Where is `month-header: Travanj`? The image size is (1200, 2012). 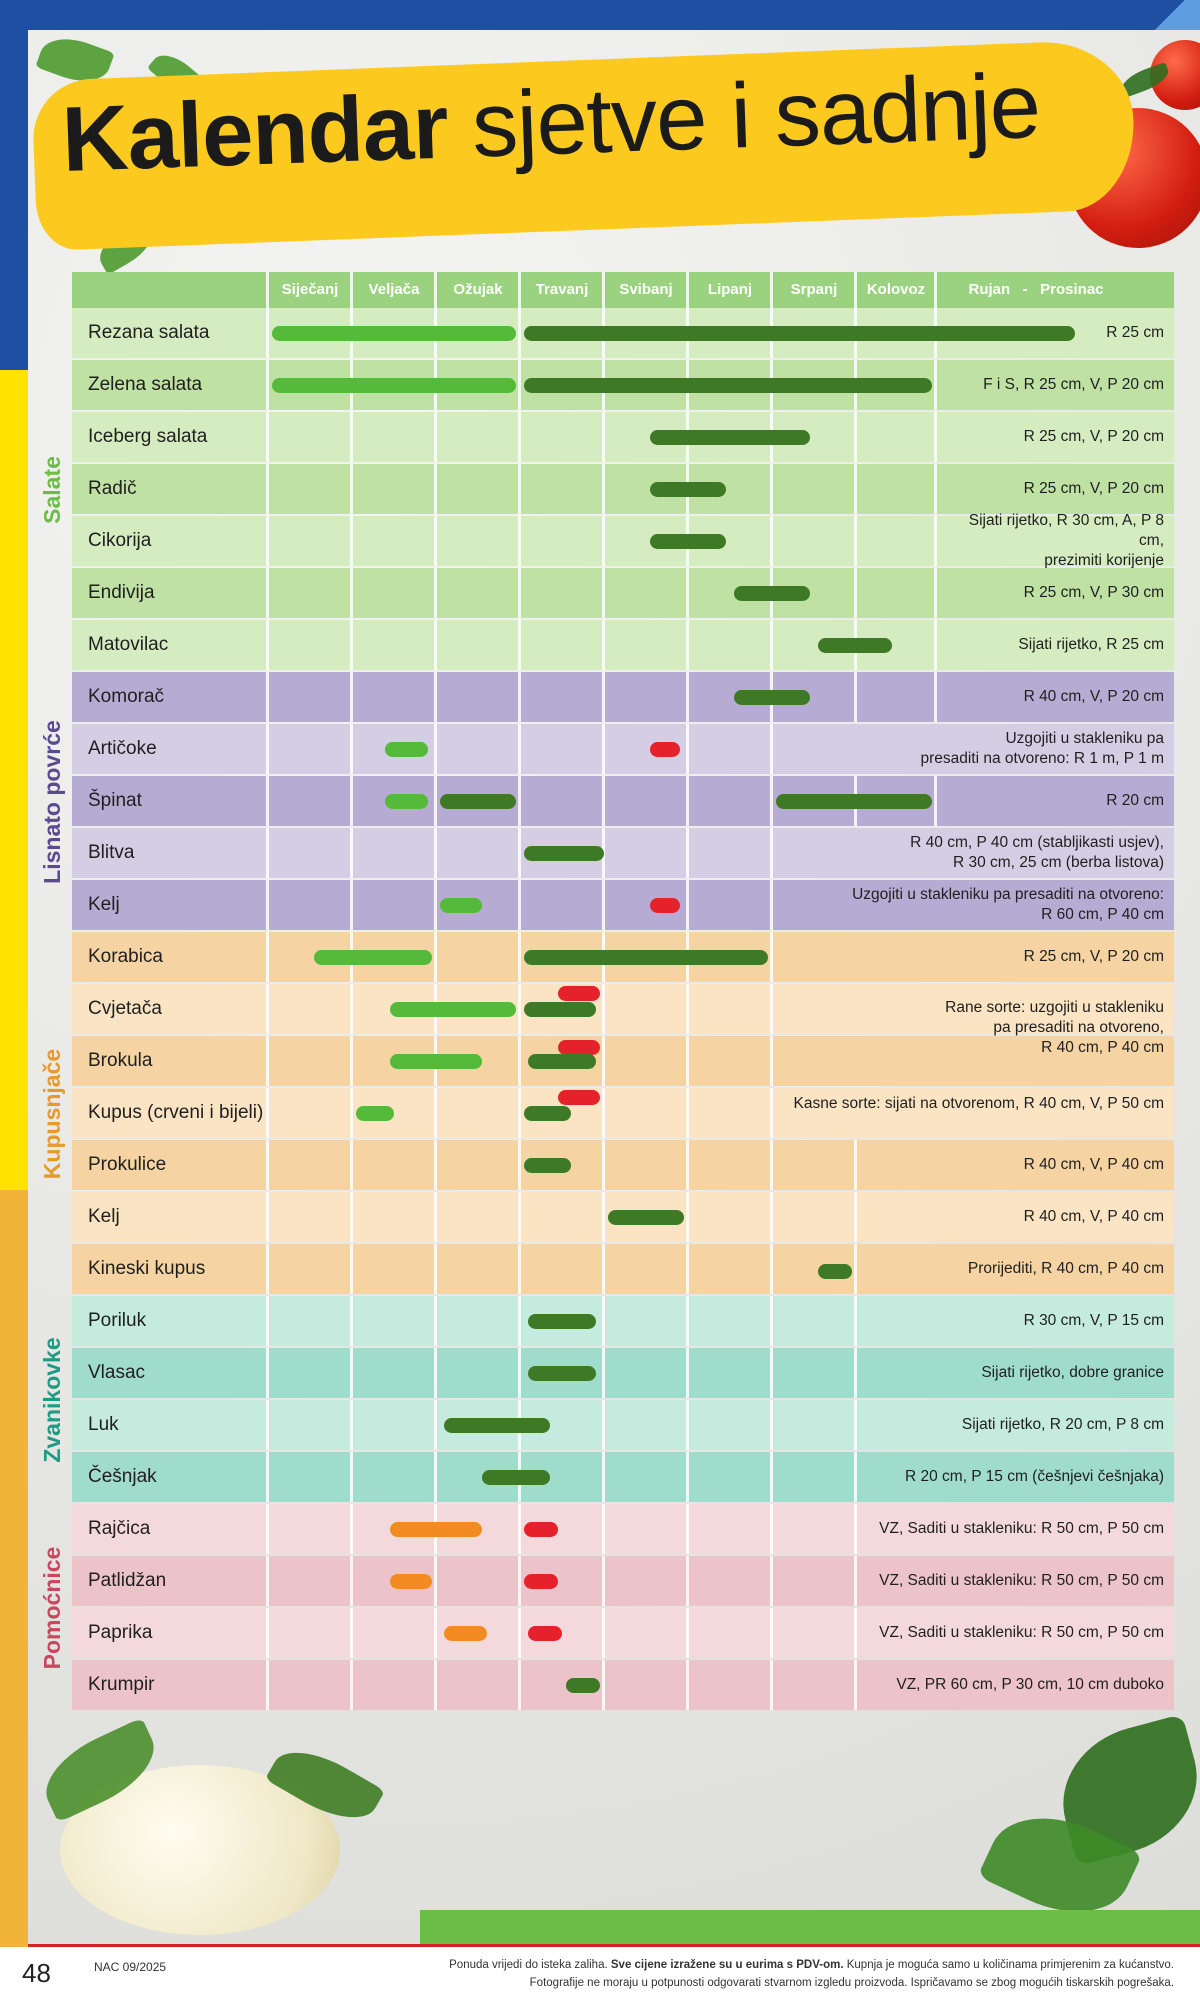 month-header: Travanj is located at coordinates (562, 289).